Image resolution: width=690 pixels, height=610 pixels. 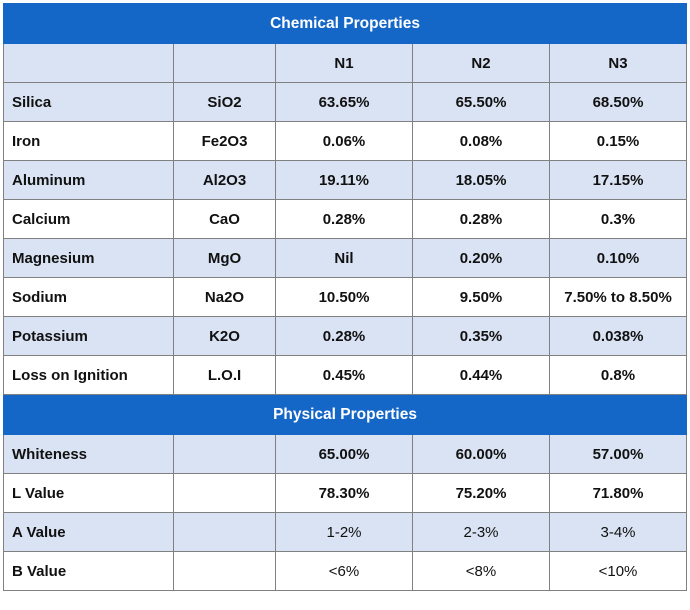 I want to click on table-row: Iron Fe2O3 0.06% 0.08% 0.15%, so click(x=345, y=141).